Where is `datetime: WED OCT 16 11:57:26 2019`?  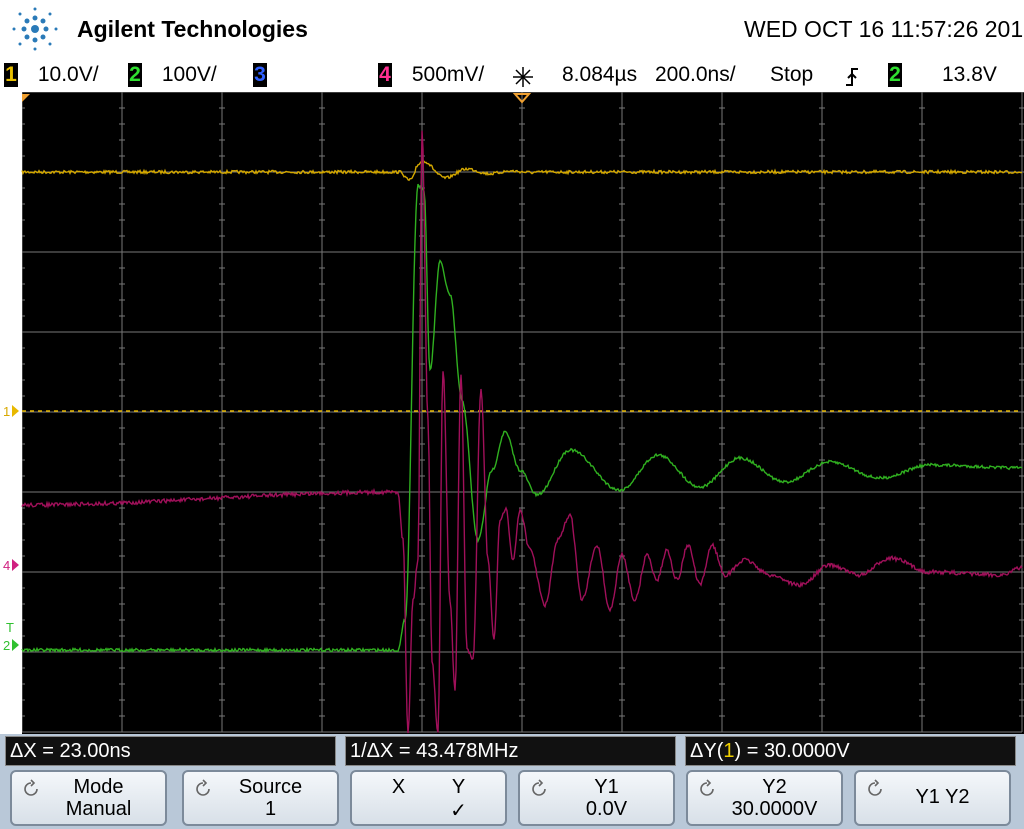 datetime: WED OCT 16 11:57:26 2019 is located at coordinates (884, 29).